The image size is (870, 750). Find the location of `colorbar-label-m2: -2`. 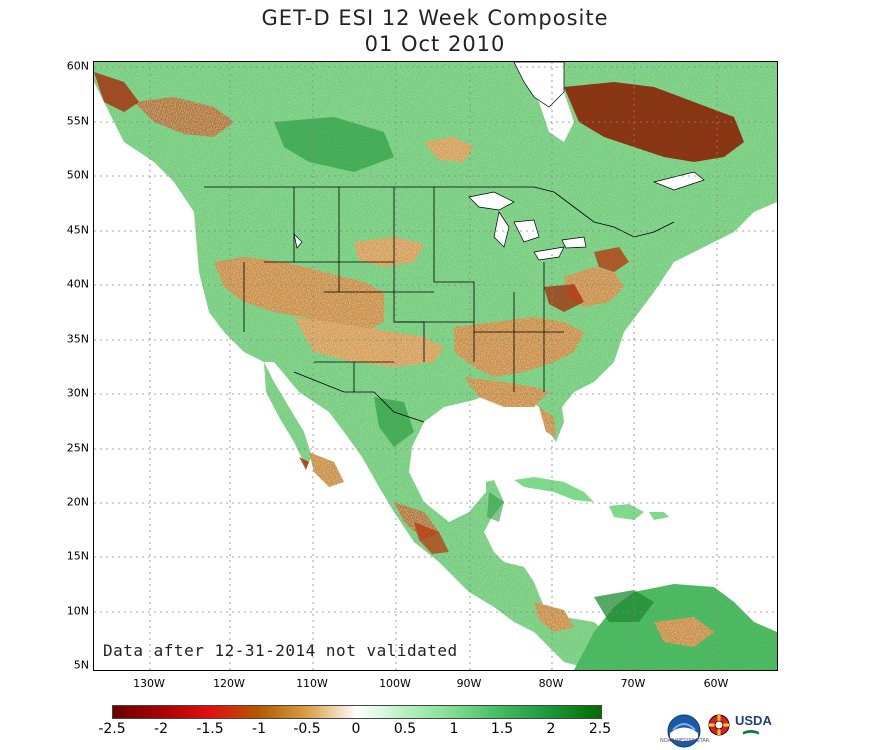

colorbar-label-m2: -2 is located at coordinates (161, 729).